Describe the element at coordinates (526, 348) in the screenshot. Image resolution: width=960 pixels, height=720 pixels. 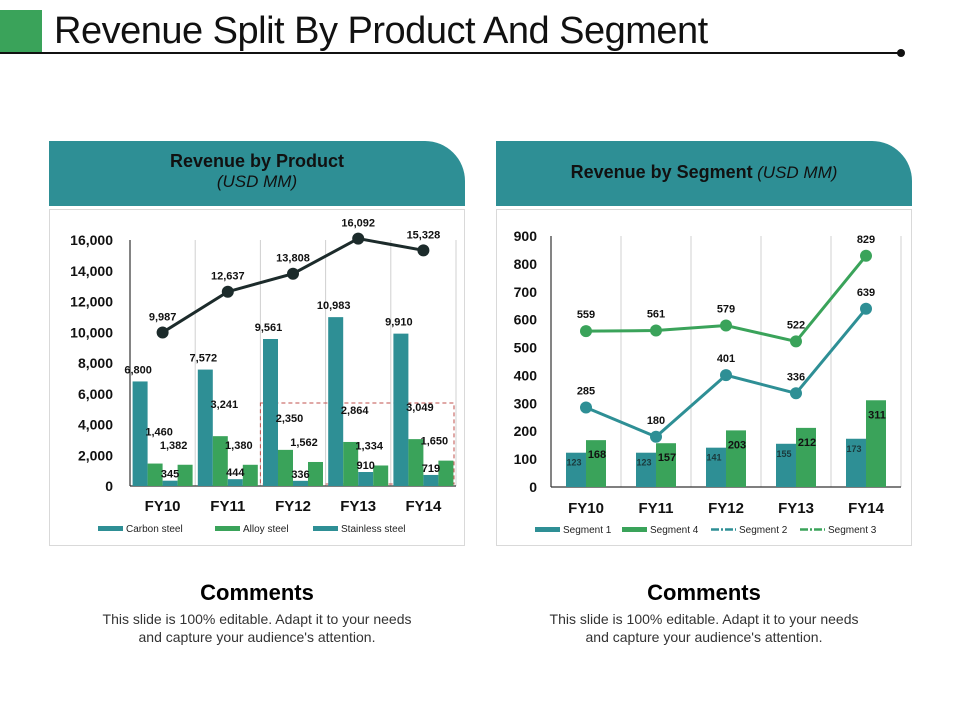
I see `y-tick-label: 500` at that location.